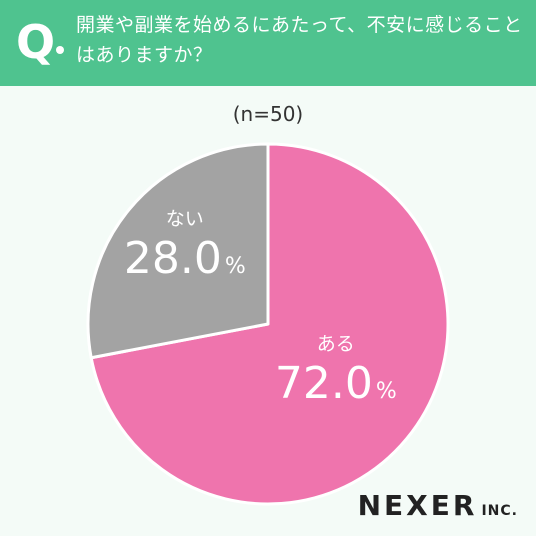 This screenshot has width=536, height=536. I want to click on q-dot, so click(60, 50).